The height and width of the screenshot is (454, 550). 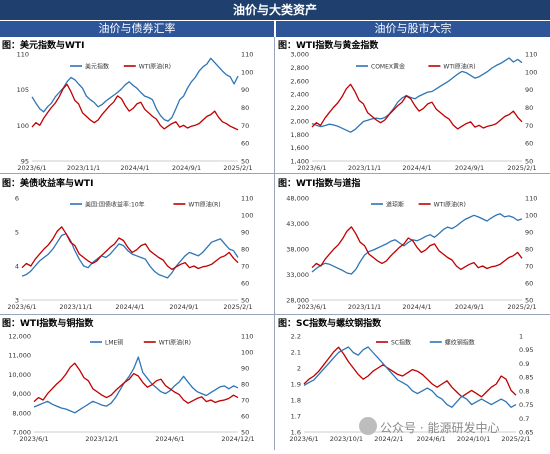 I want to click on y-left-tick-label: 1,400, so click(x=299, y=162).